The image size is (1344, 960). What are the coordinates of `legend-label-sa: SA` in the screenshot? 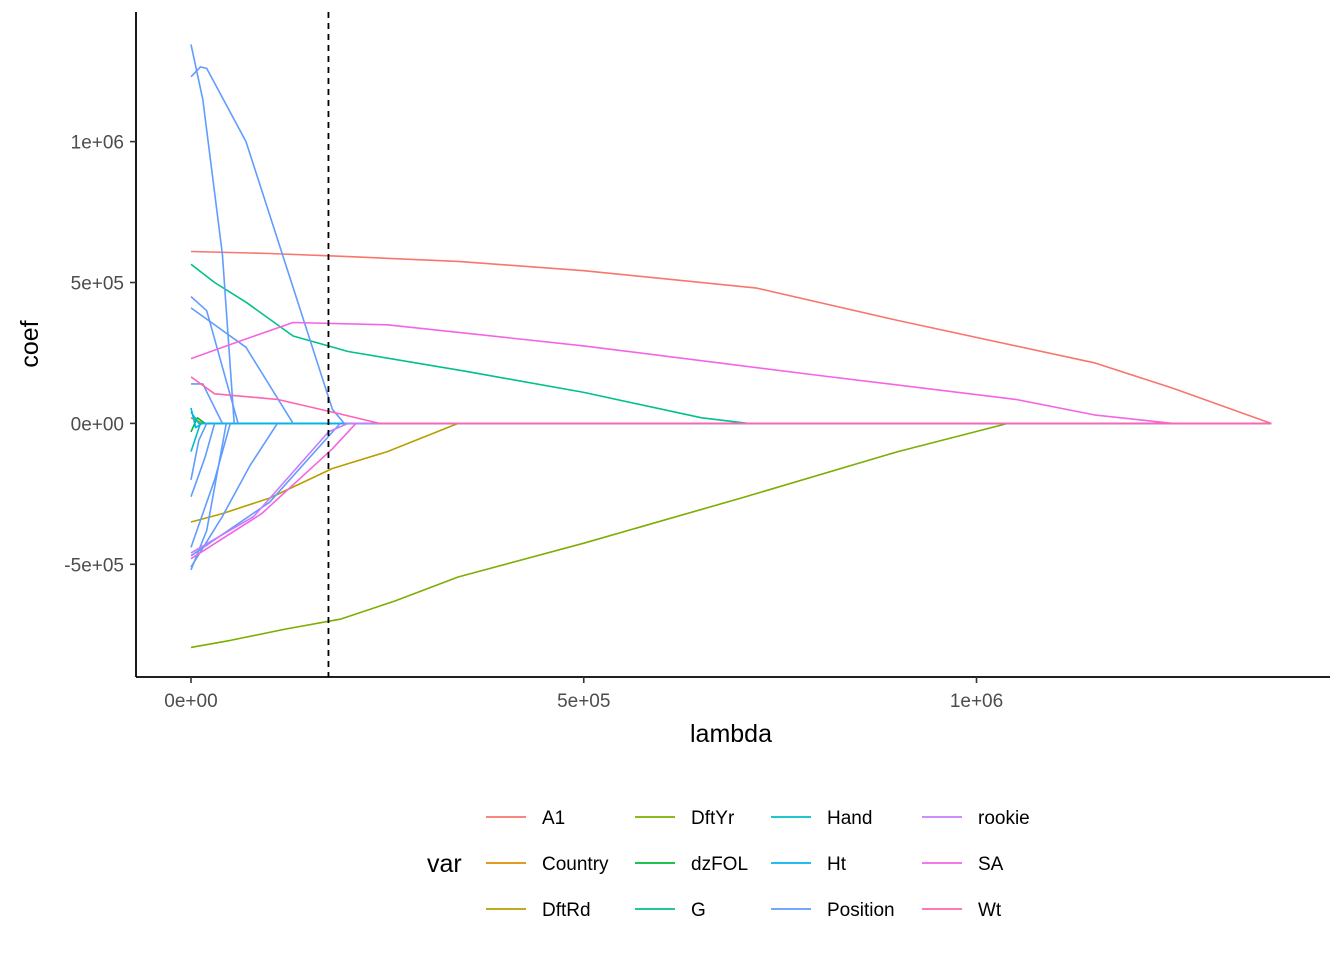 It's located at (991, 864).